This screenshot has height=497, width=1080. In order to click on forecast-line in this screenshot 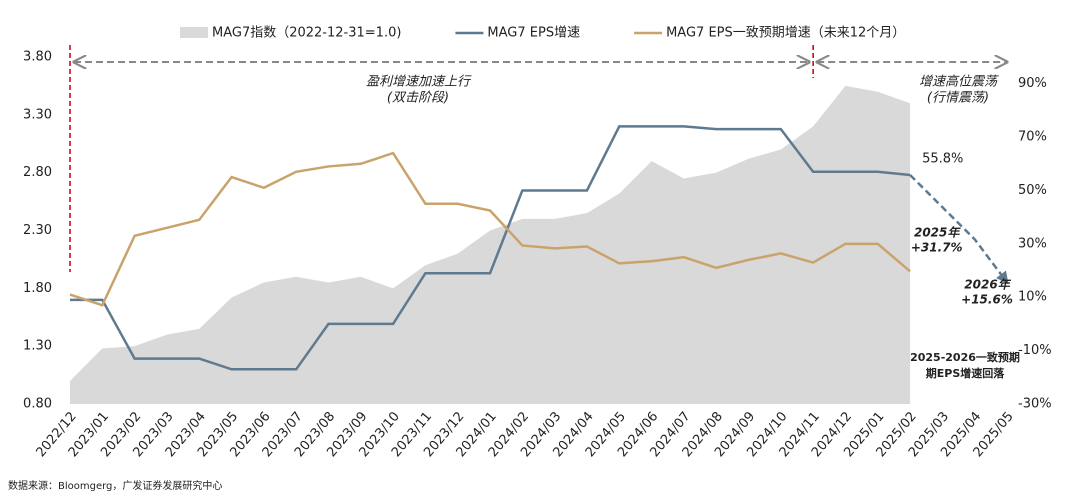, I will do `click(959, 229)`.